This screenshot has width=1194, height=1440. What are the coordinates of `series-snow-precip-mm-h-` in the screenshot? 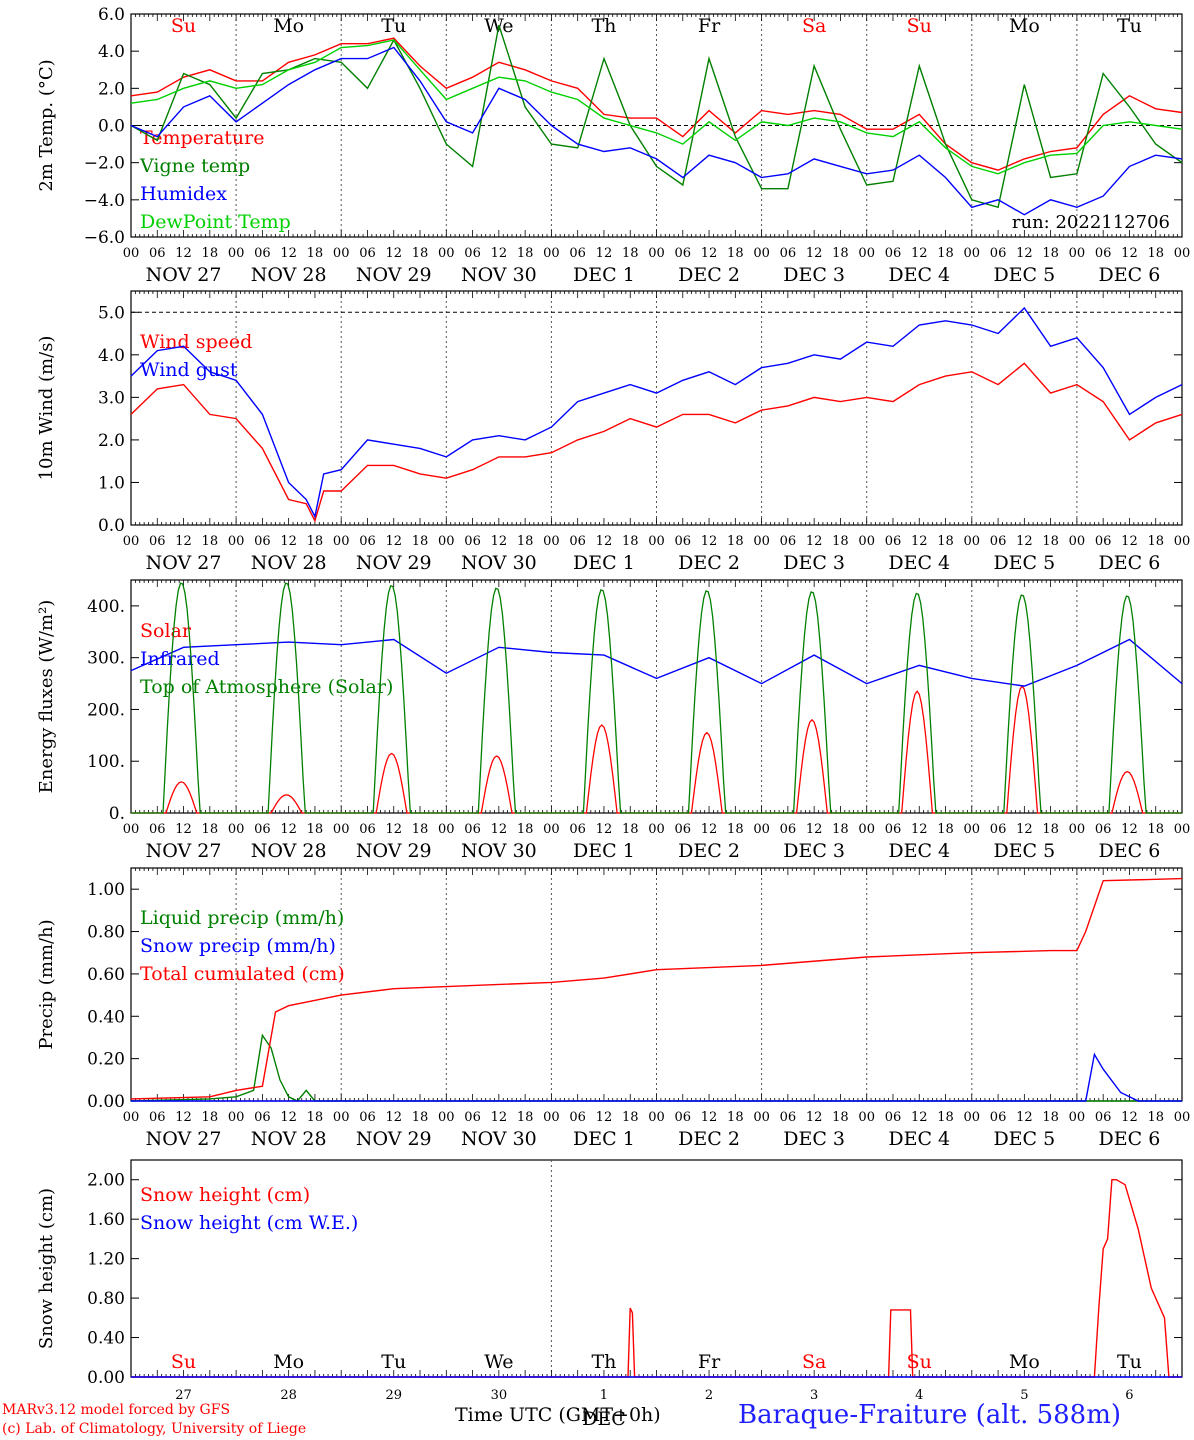 It's located at (656, 1077).